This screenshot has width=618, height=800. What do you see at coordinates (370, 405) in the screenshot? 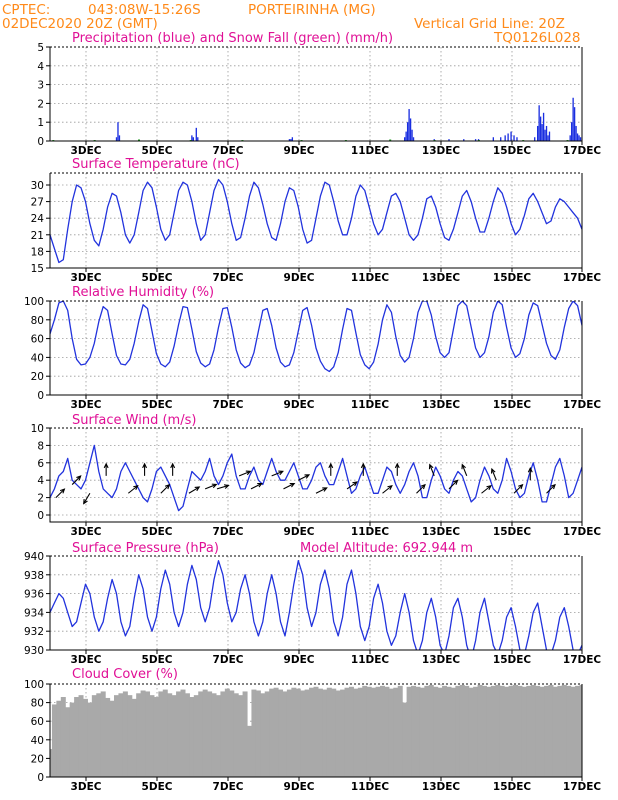
I see `humidity-xtick-label-4: 11DEC` at bounding box center [370, 405].